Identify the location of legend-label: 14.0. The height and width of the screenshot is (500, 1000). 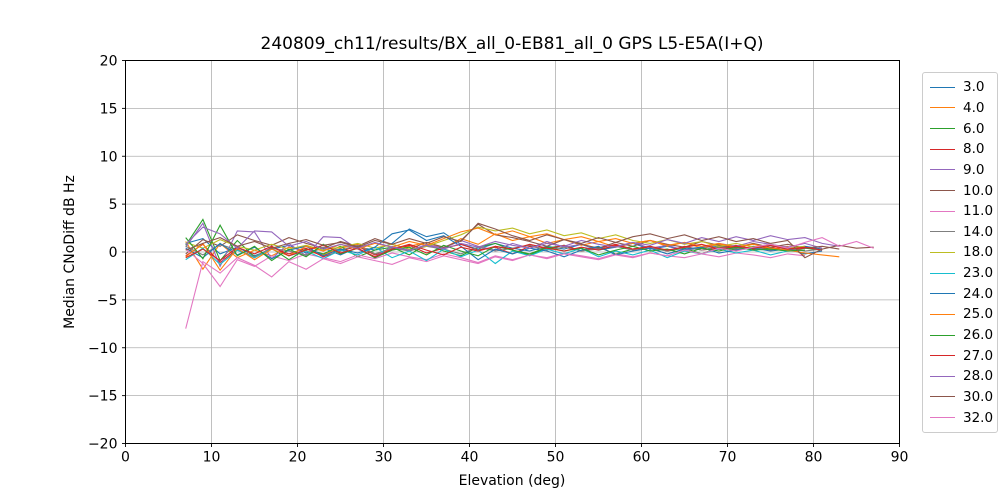
(978, 231).